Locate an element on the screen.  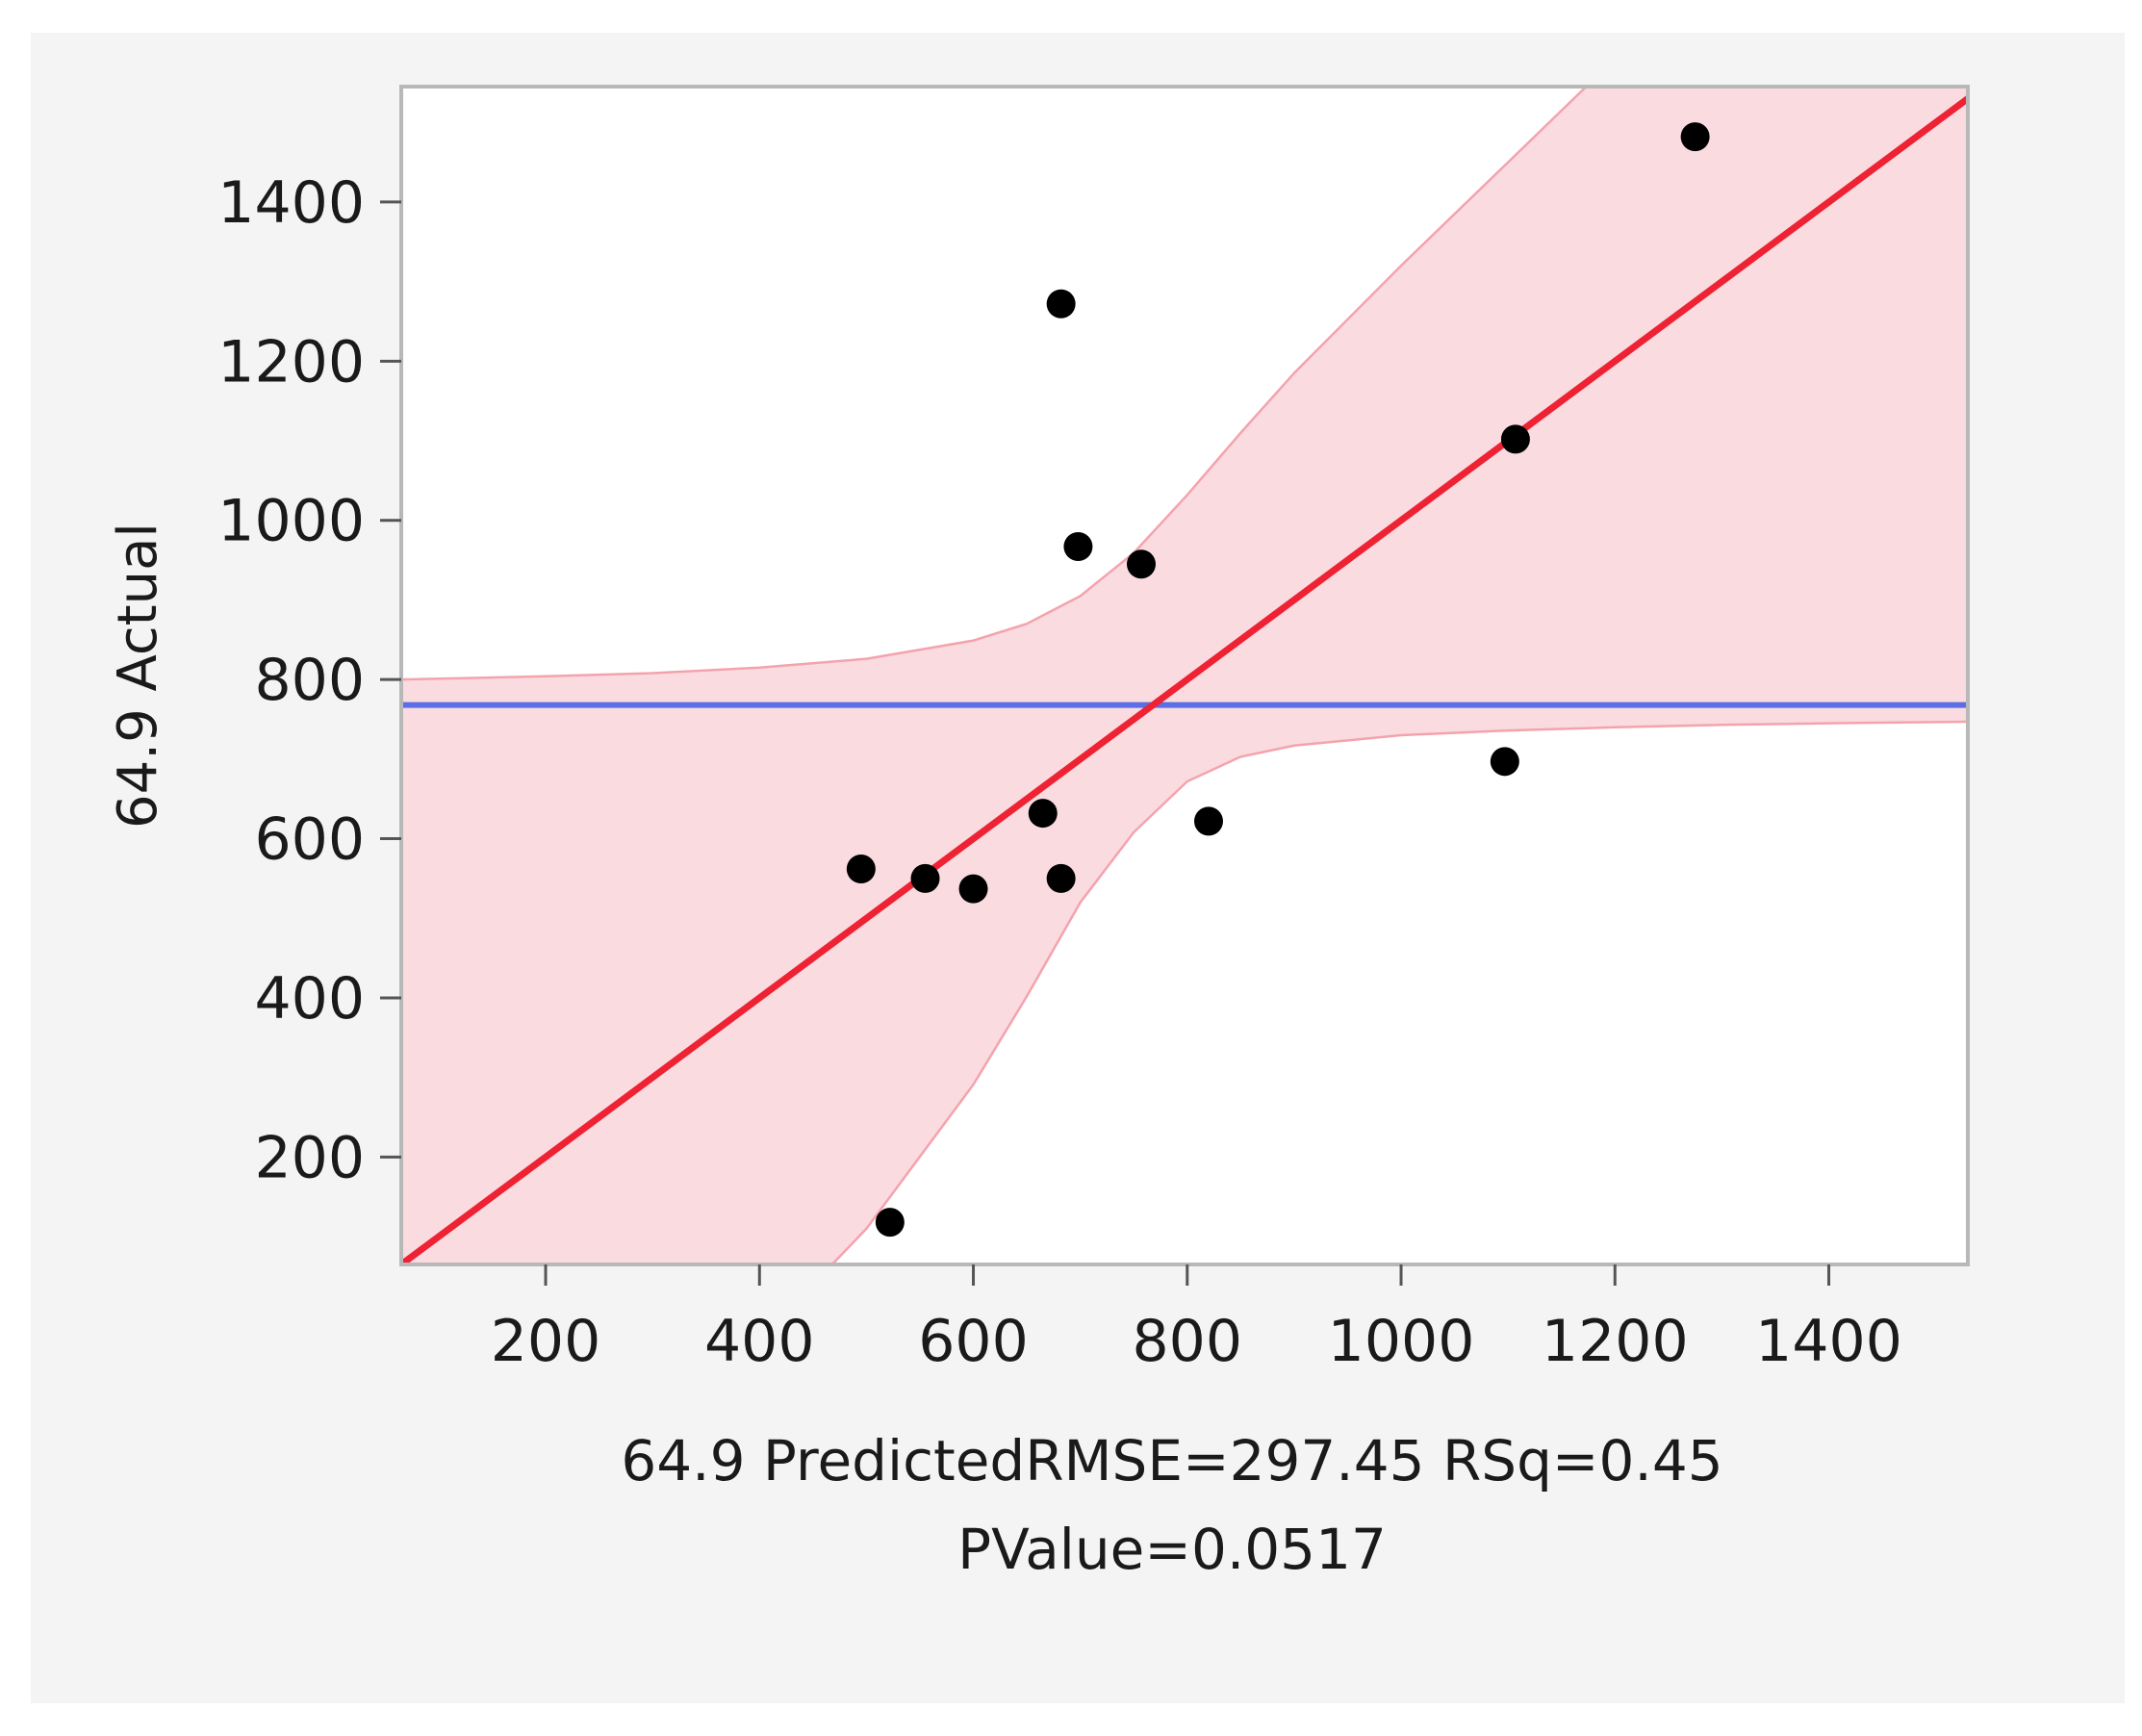
x-tick-label: 1000 is located at coordinates (1401, 1341).